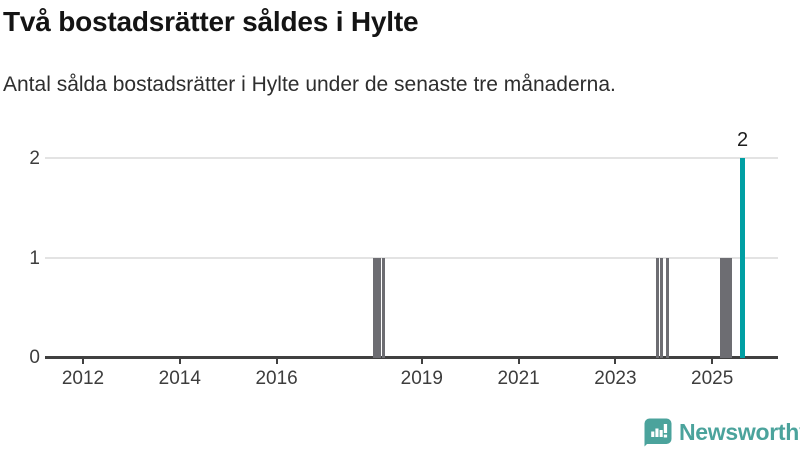 This screenshot has height=450, width=800. Describe the element at coordinates (179, 378) in the screenshot. I see `x-axis-tick-label: 2014` at that location.